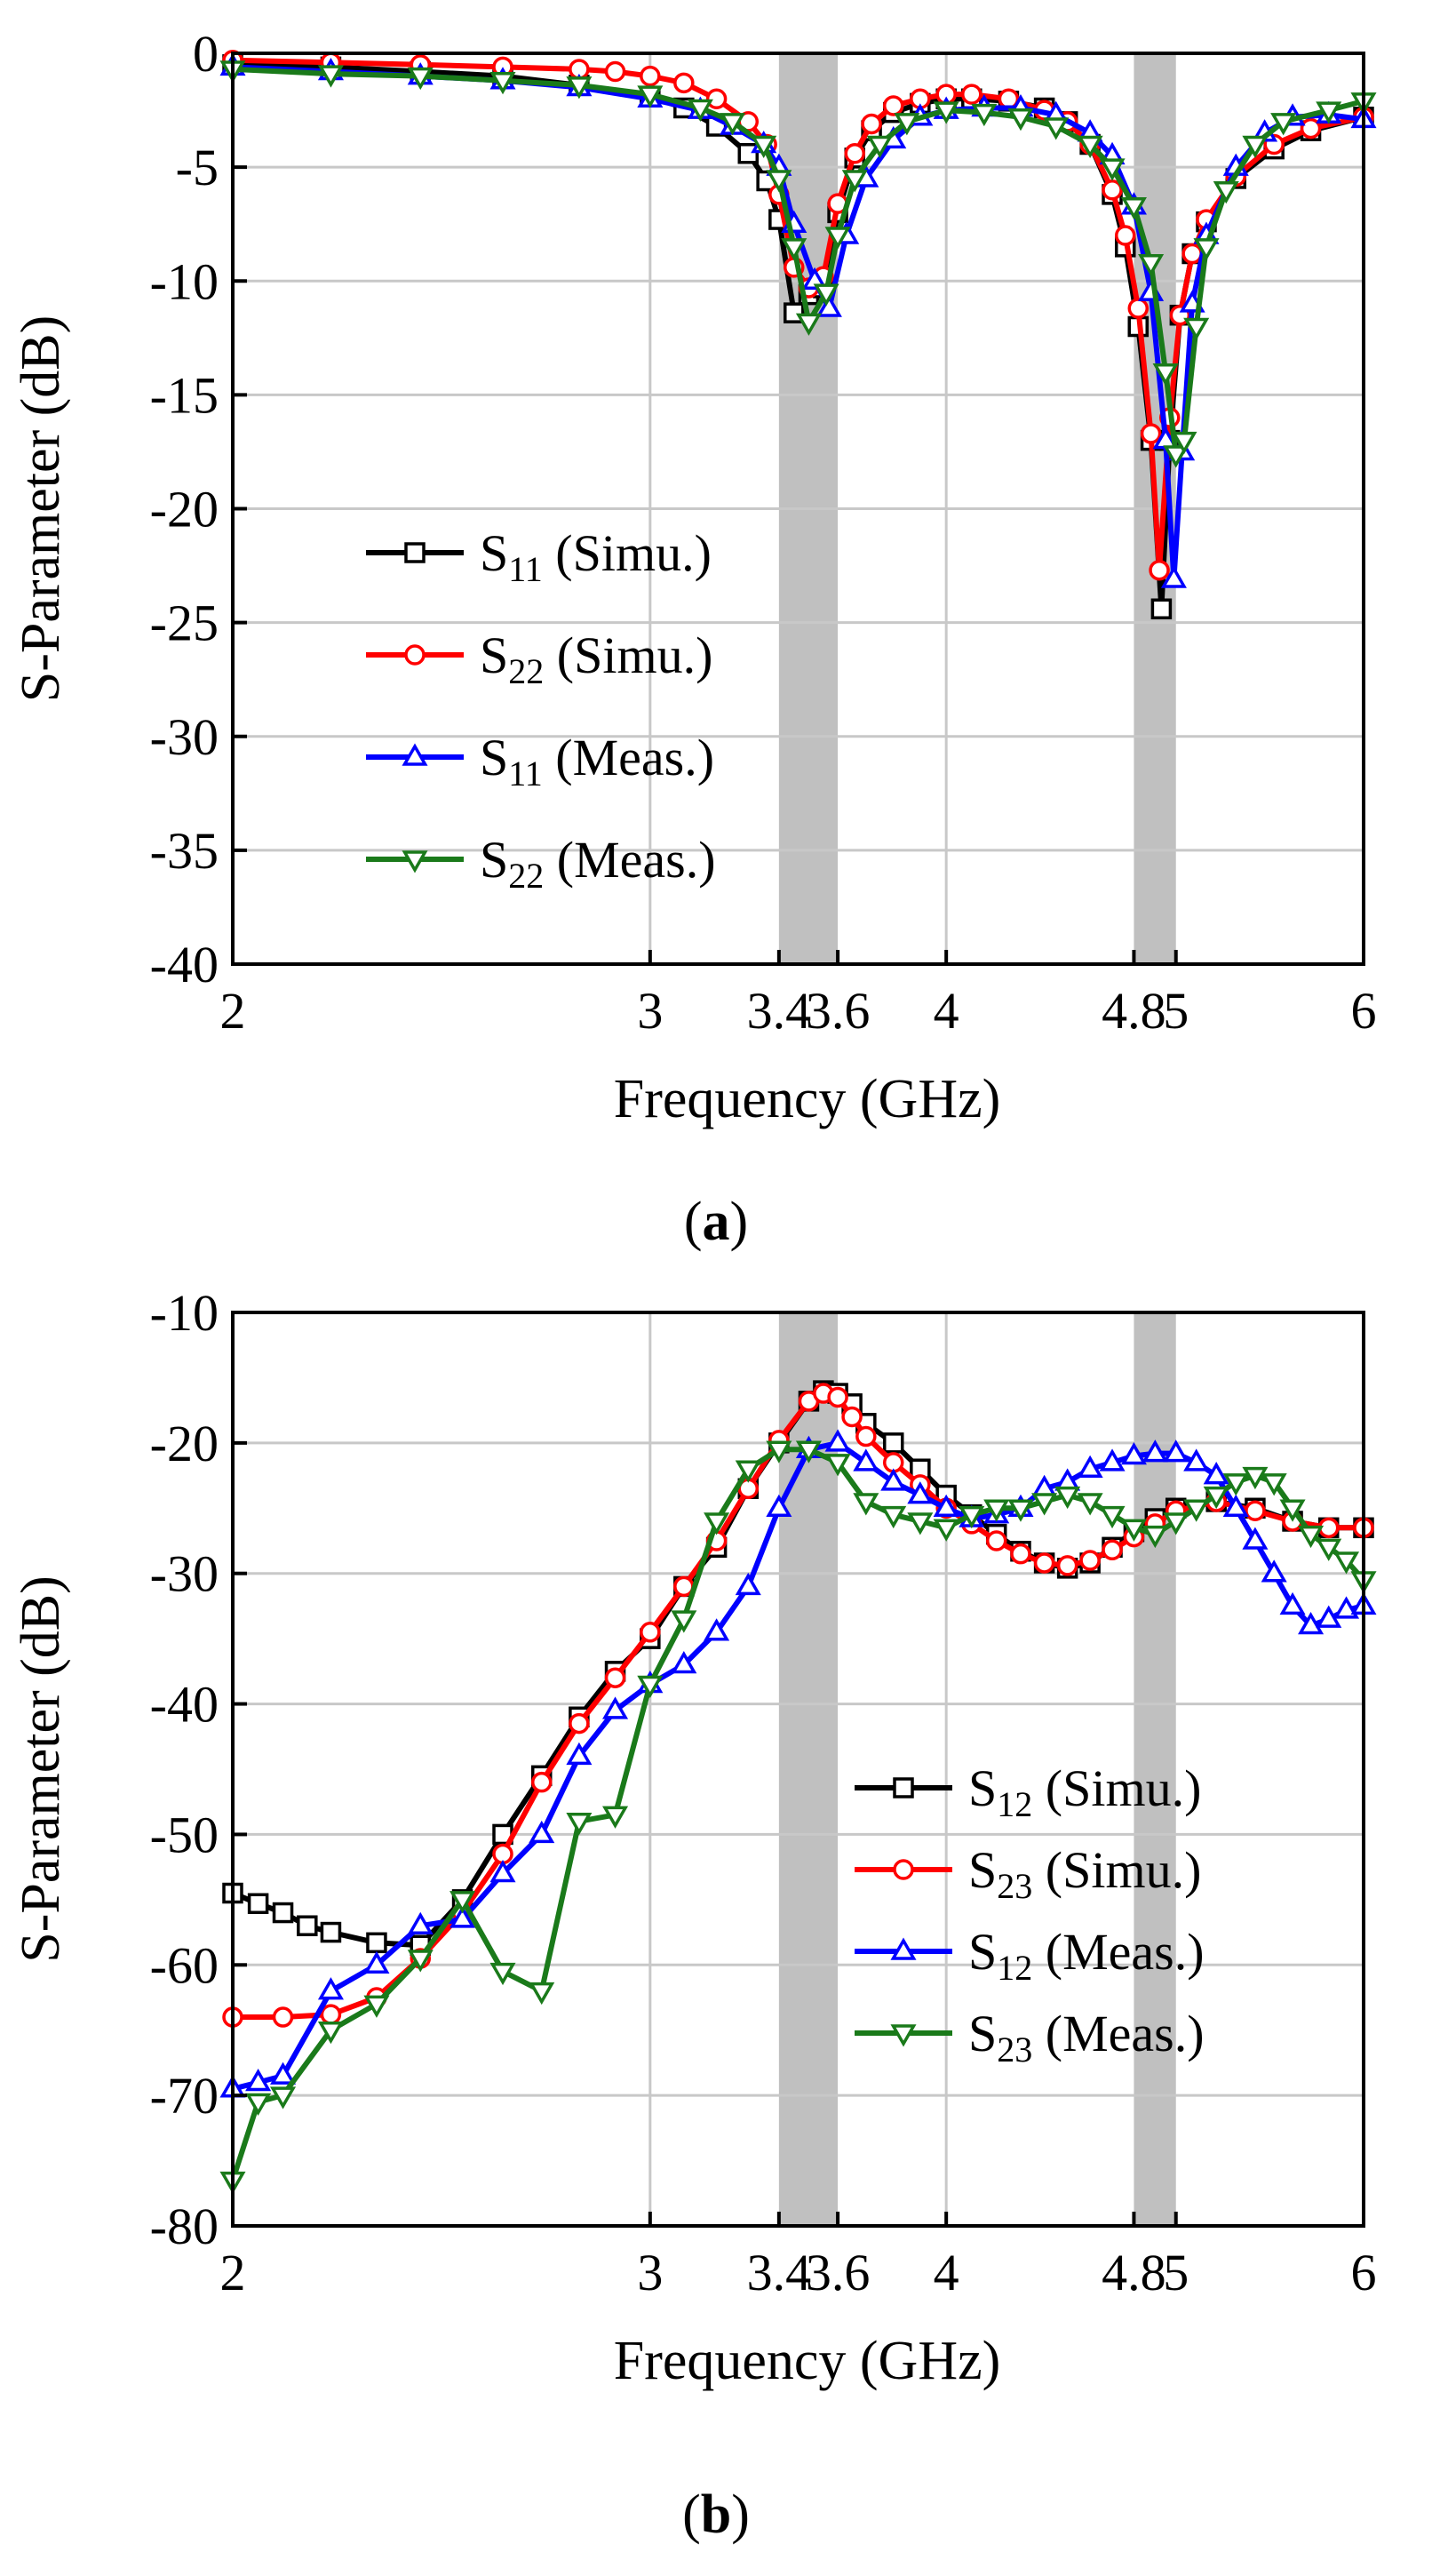 This screenshot has width=1432, height=2576. I want to click on legend-label-b-0: S12 (Simu.), so click(1084, 1791).